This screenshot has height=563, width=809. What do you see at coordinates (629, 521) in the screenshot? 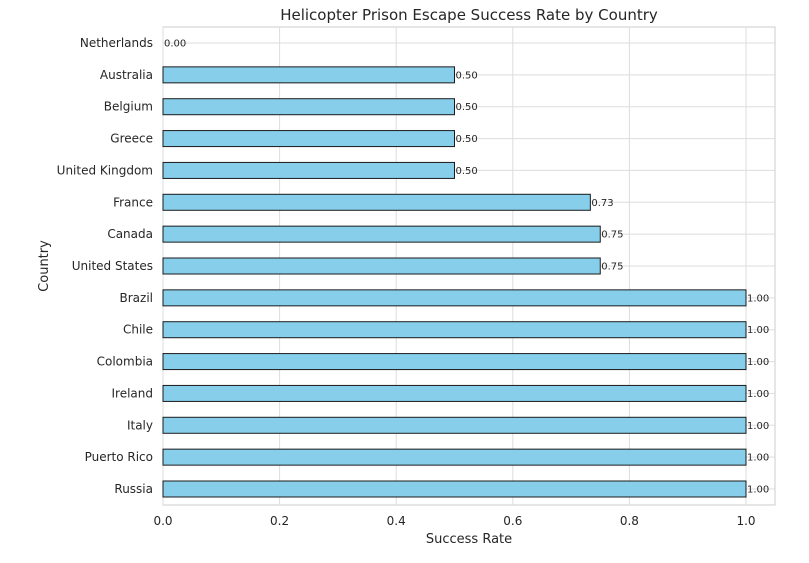
I see `x-tick-label: 0.8` at bounding box center [629, 521].